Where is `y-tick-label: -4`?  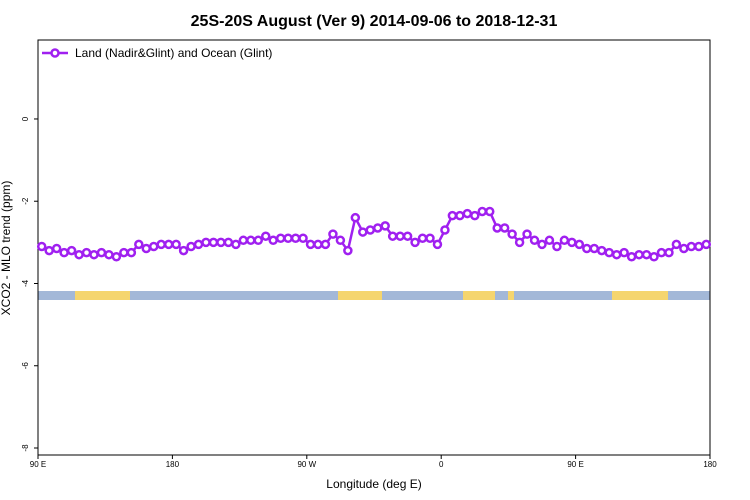 y-tick-label: -4 is located at coordinates (25, 283).